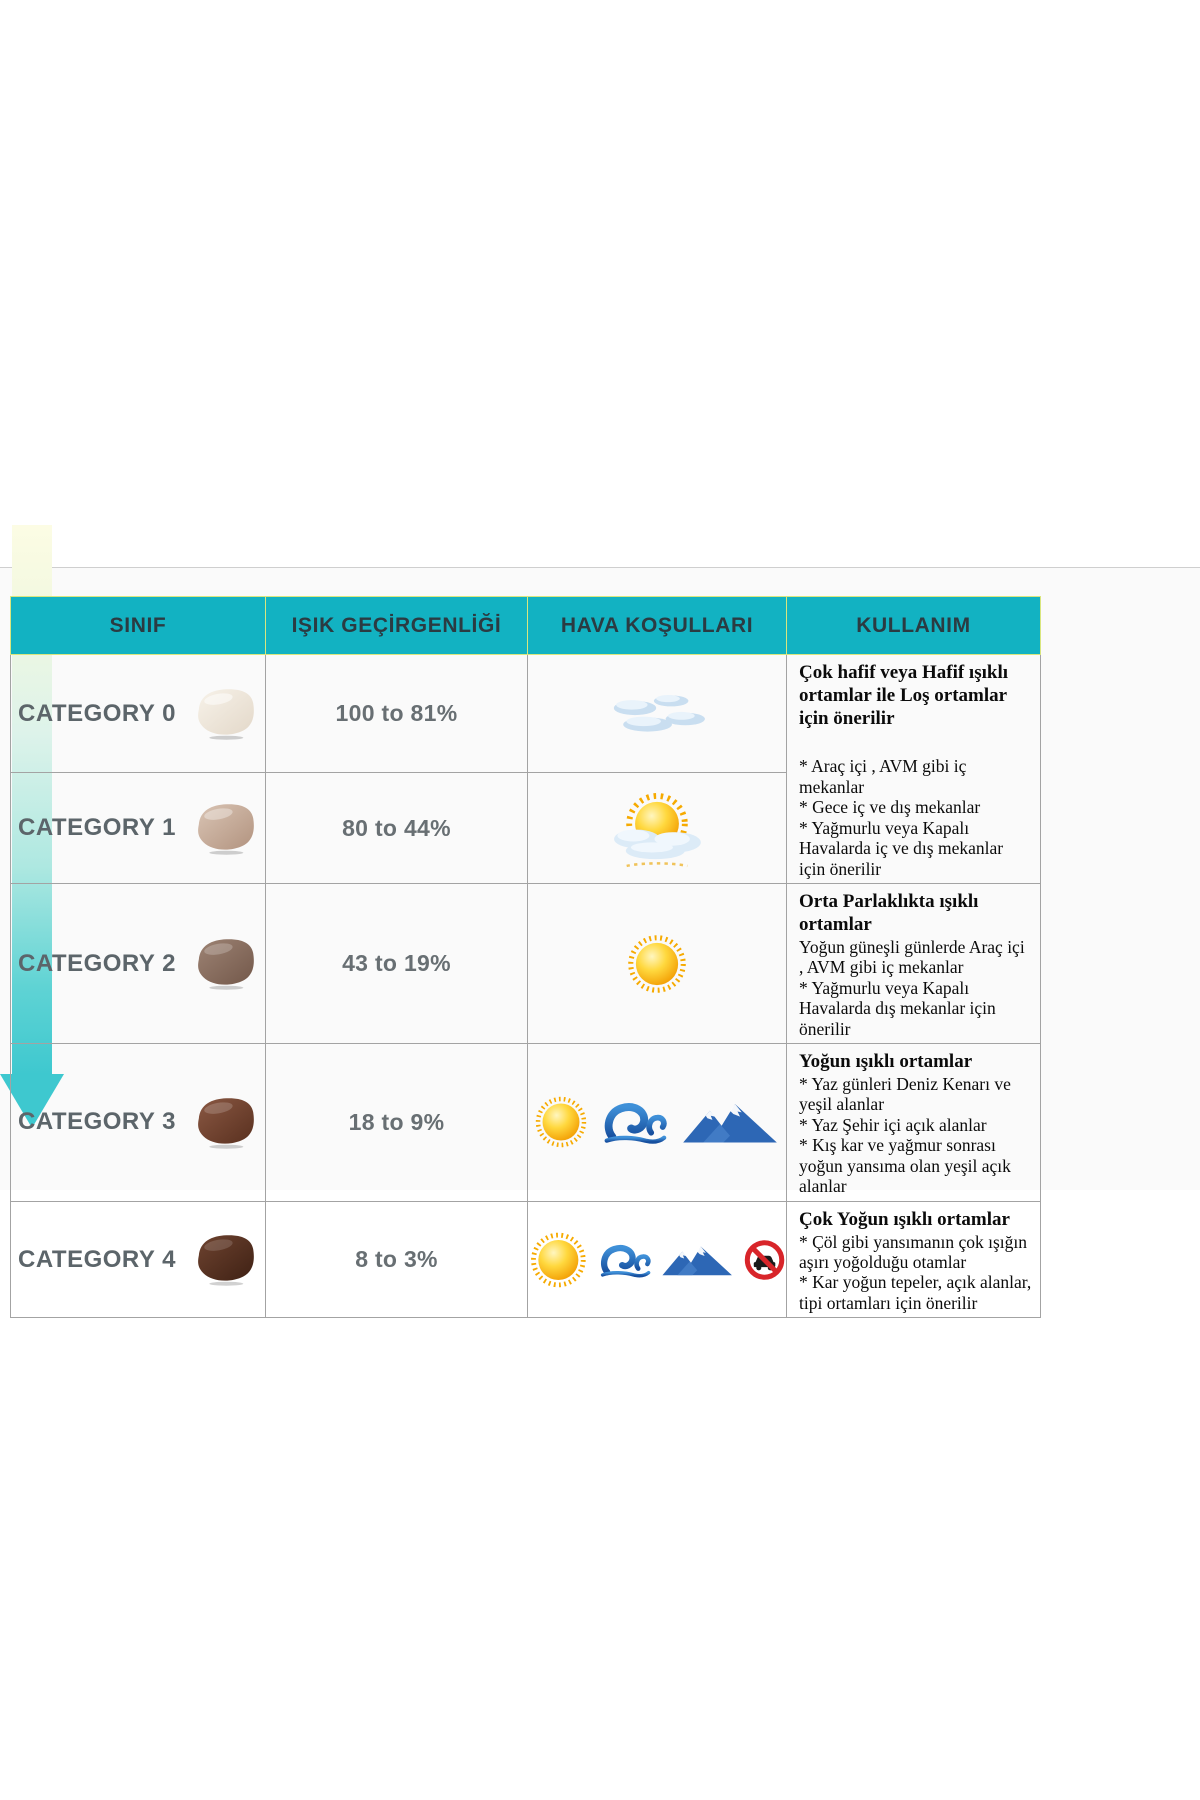  I want to click on sun-behind-clouds-icon, so click(657, 830).